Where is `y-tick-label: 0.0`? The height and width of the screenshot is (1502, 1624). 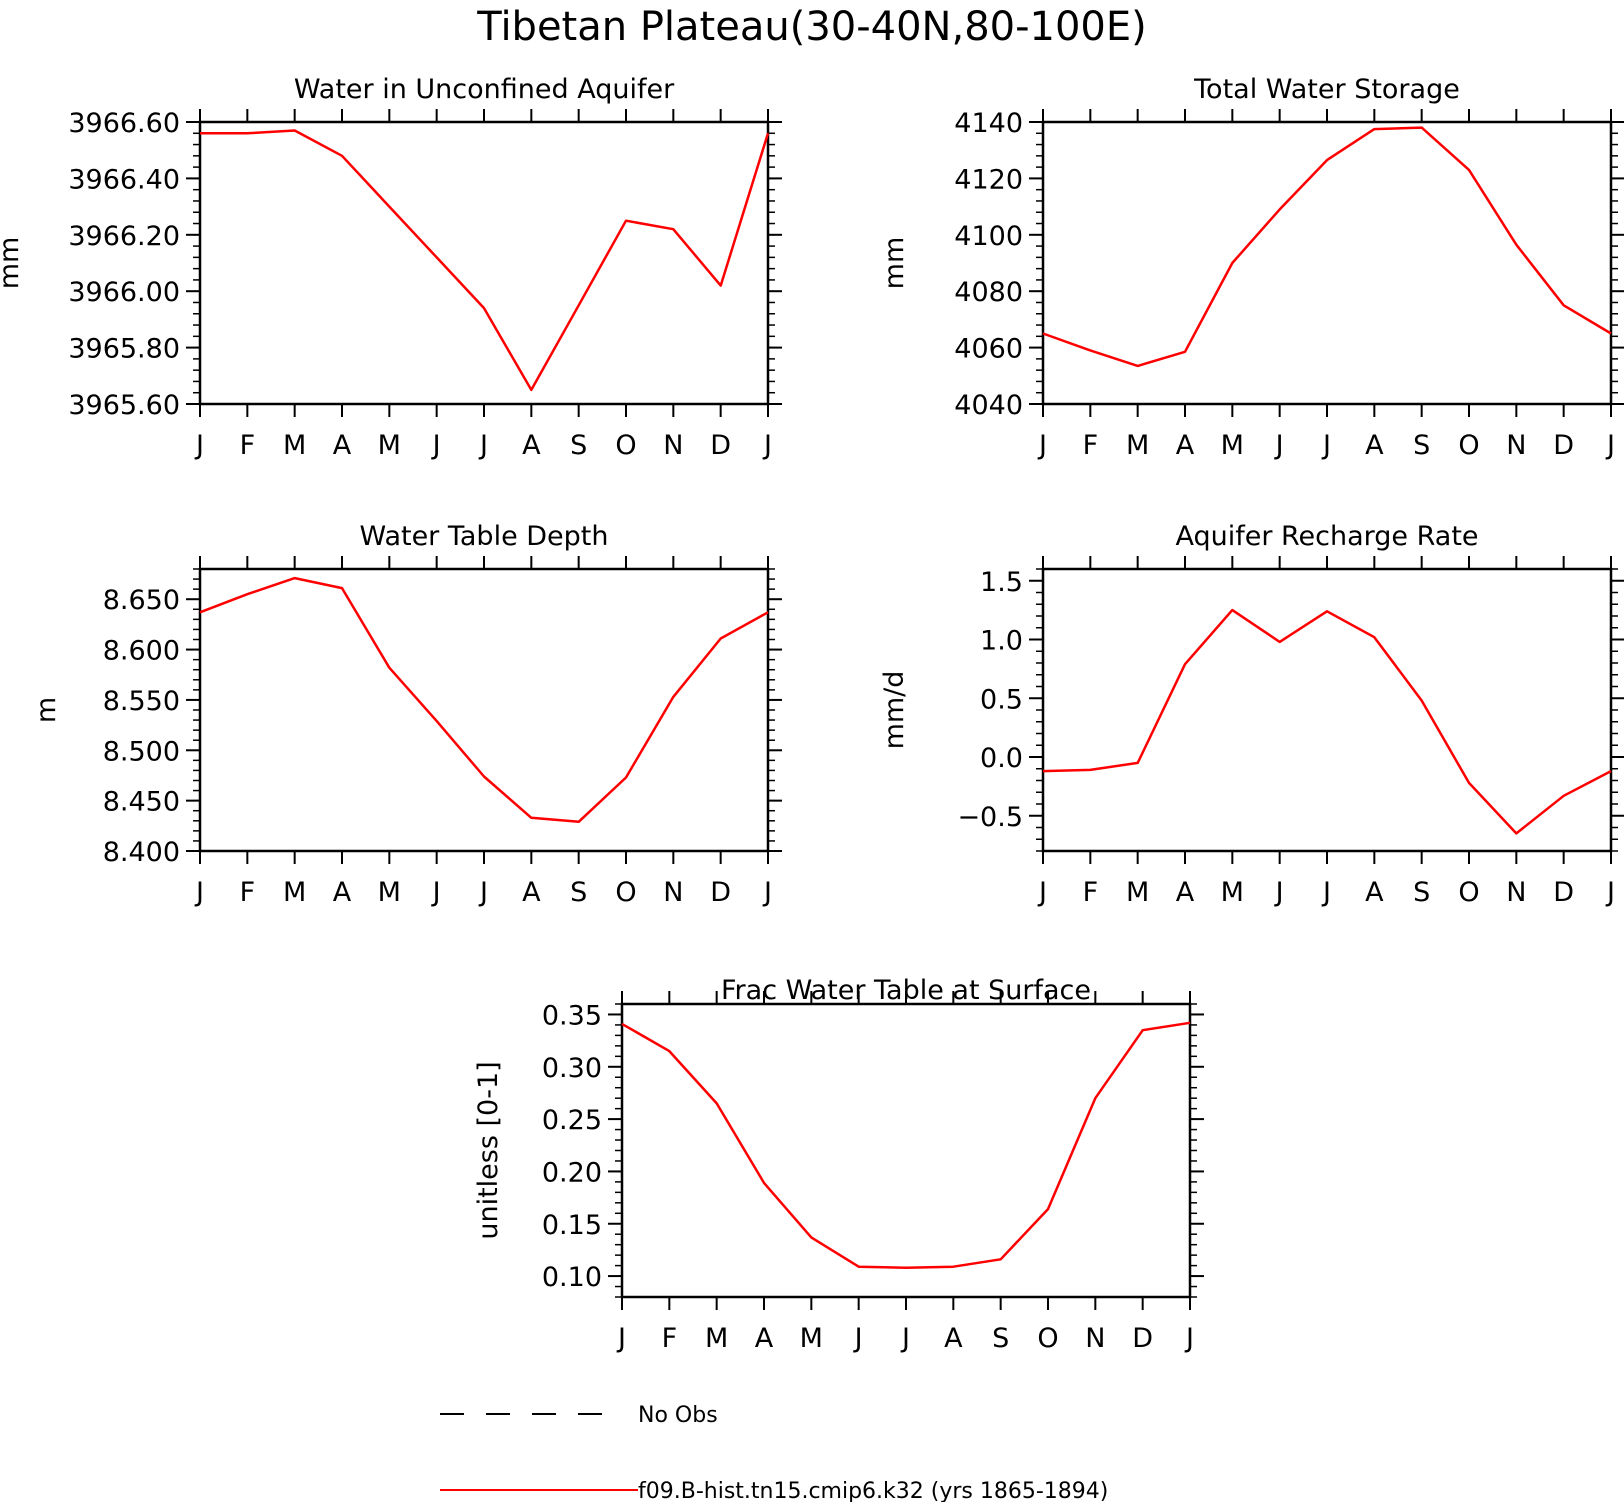 y-tick-label: 0.0 is located at coordinates (1001, 758).